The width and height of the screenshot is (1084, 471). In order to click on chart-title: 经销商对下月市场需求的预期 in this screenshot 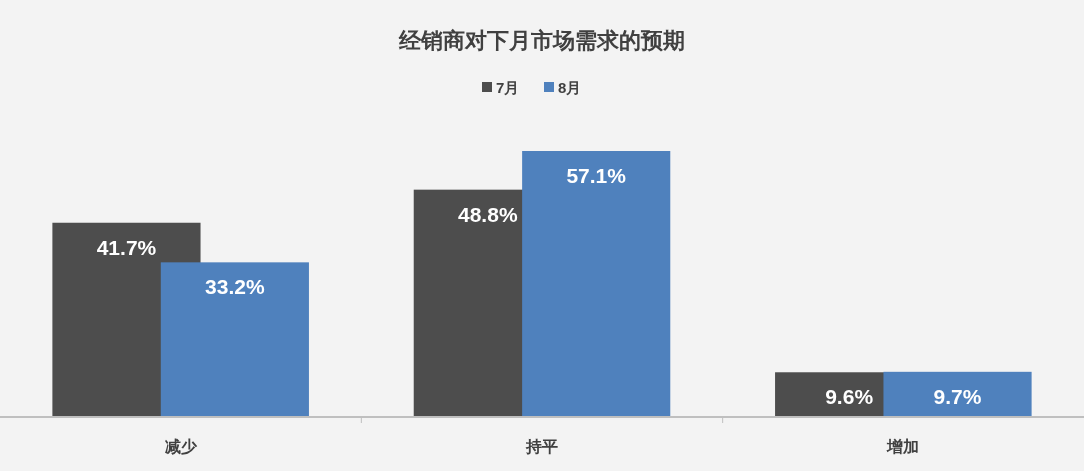, I will do `click(541, 40)`.